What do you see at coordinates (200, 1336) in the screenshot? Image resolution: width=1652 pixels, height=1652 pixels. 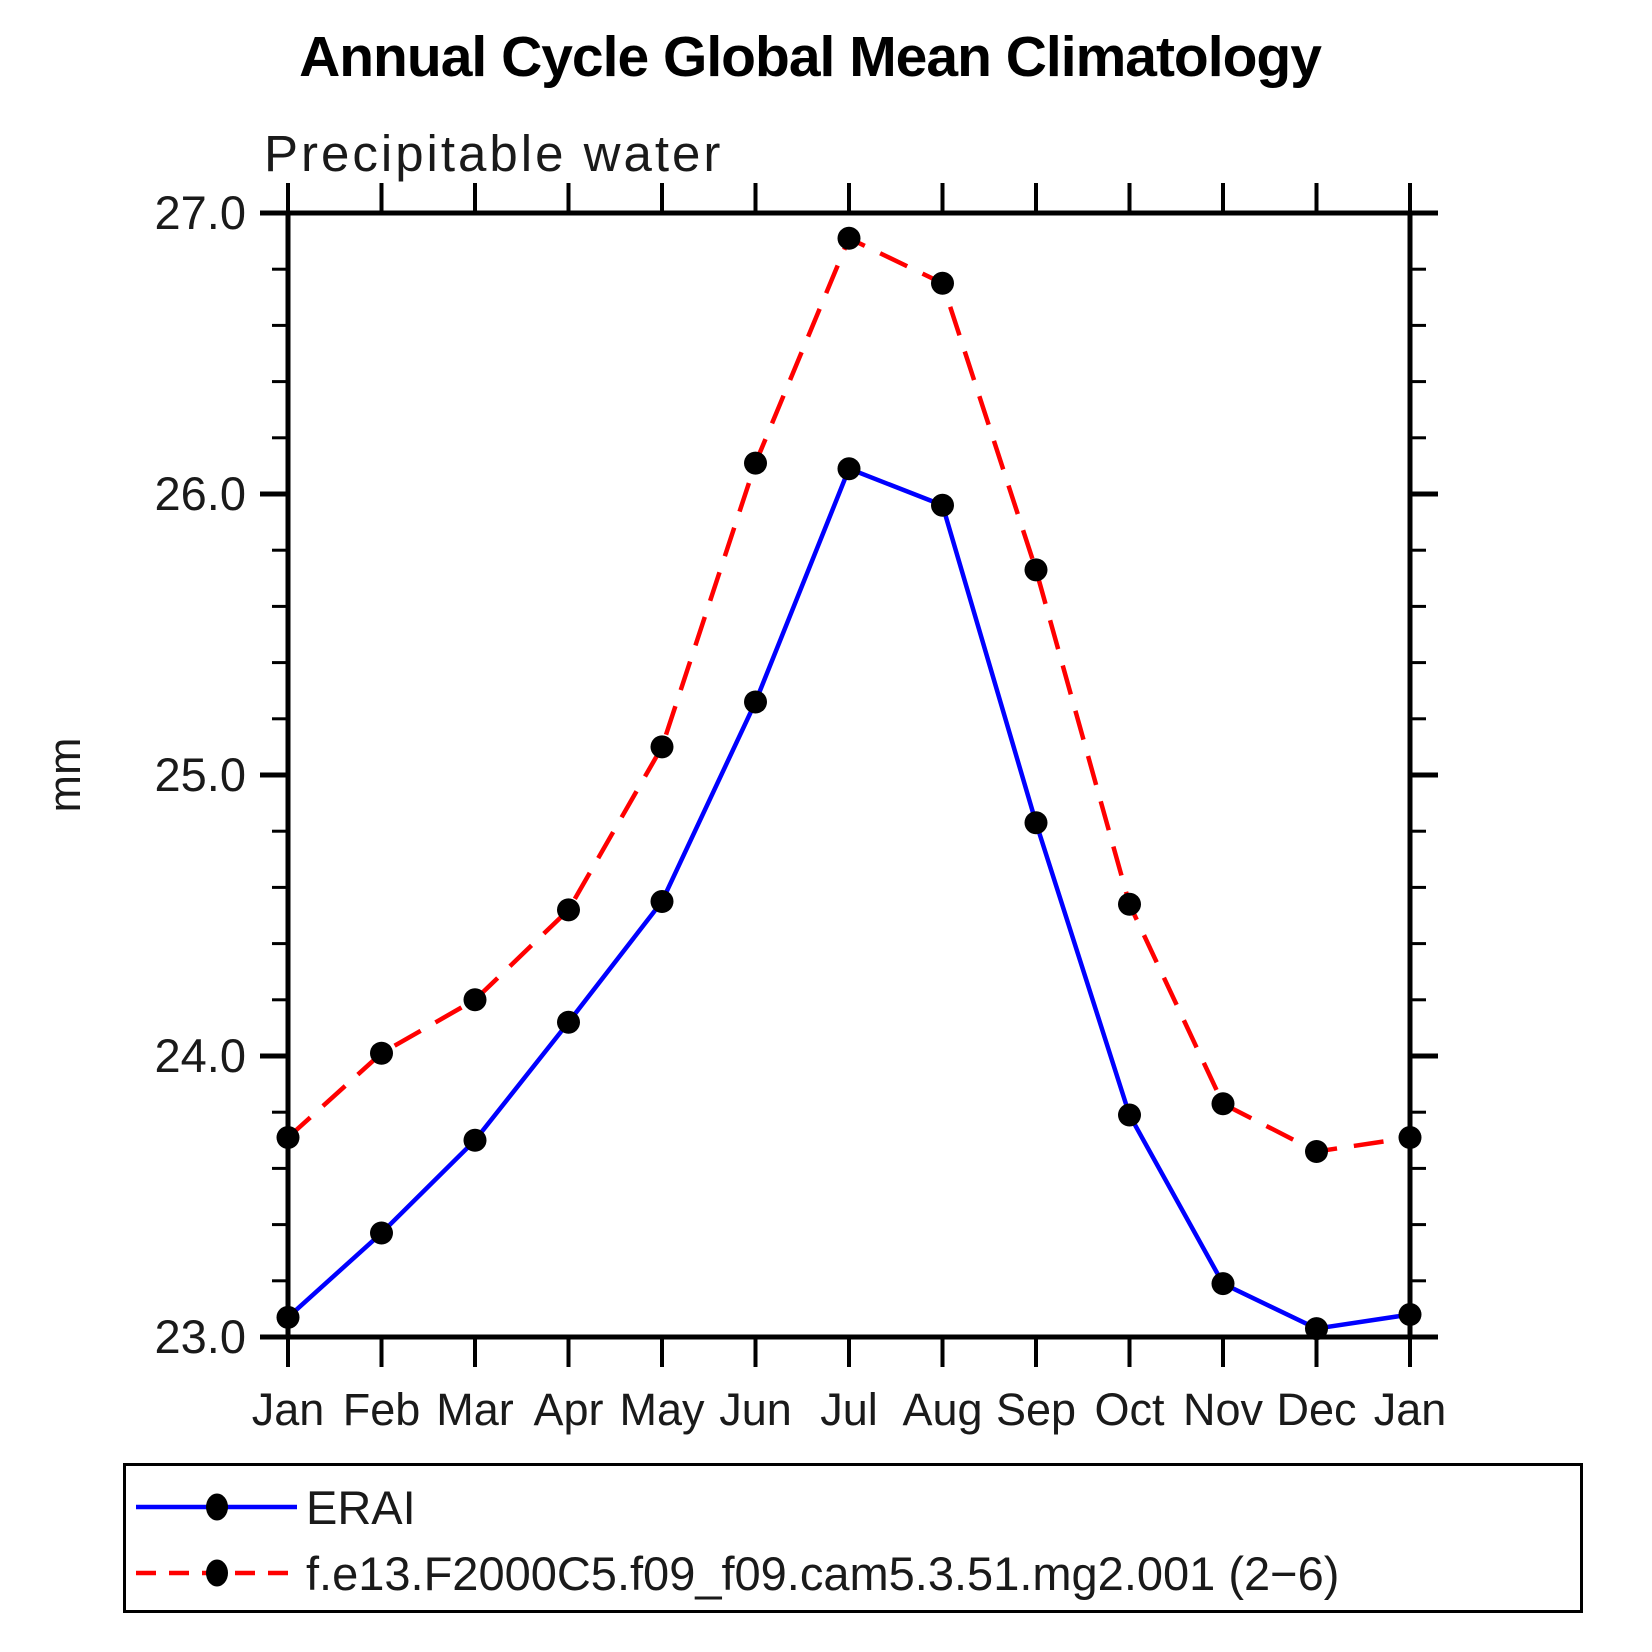 I see `y-axis-tick-label: 23.0` at bounding box center [200, 1336].